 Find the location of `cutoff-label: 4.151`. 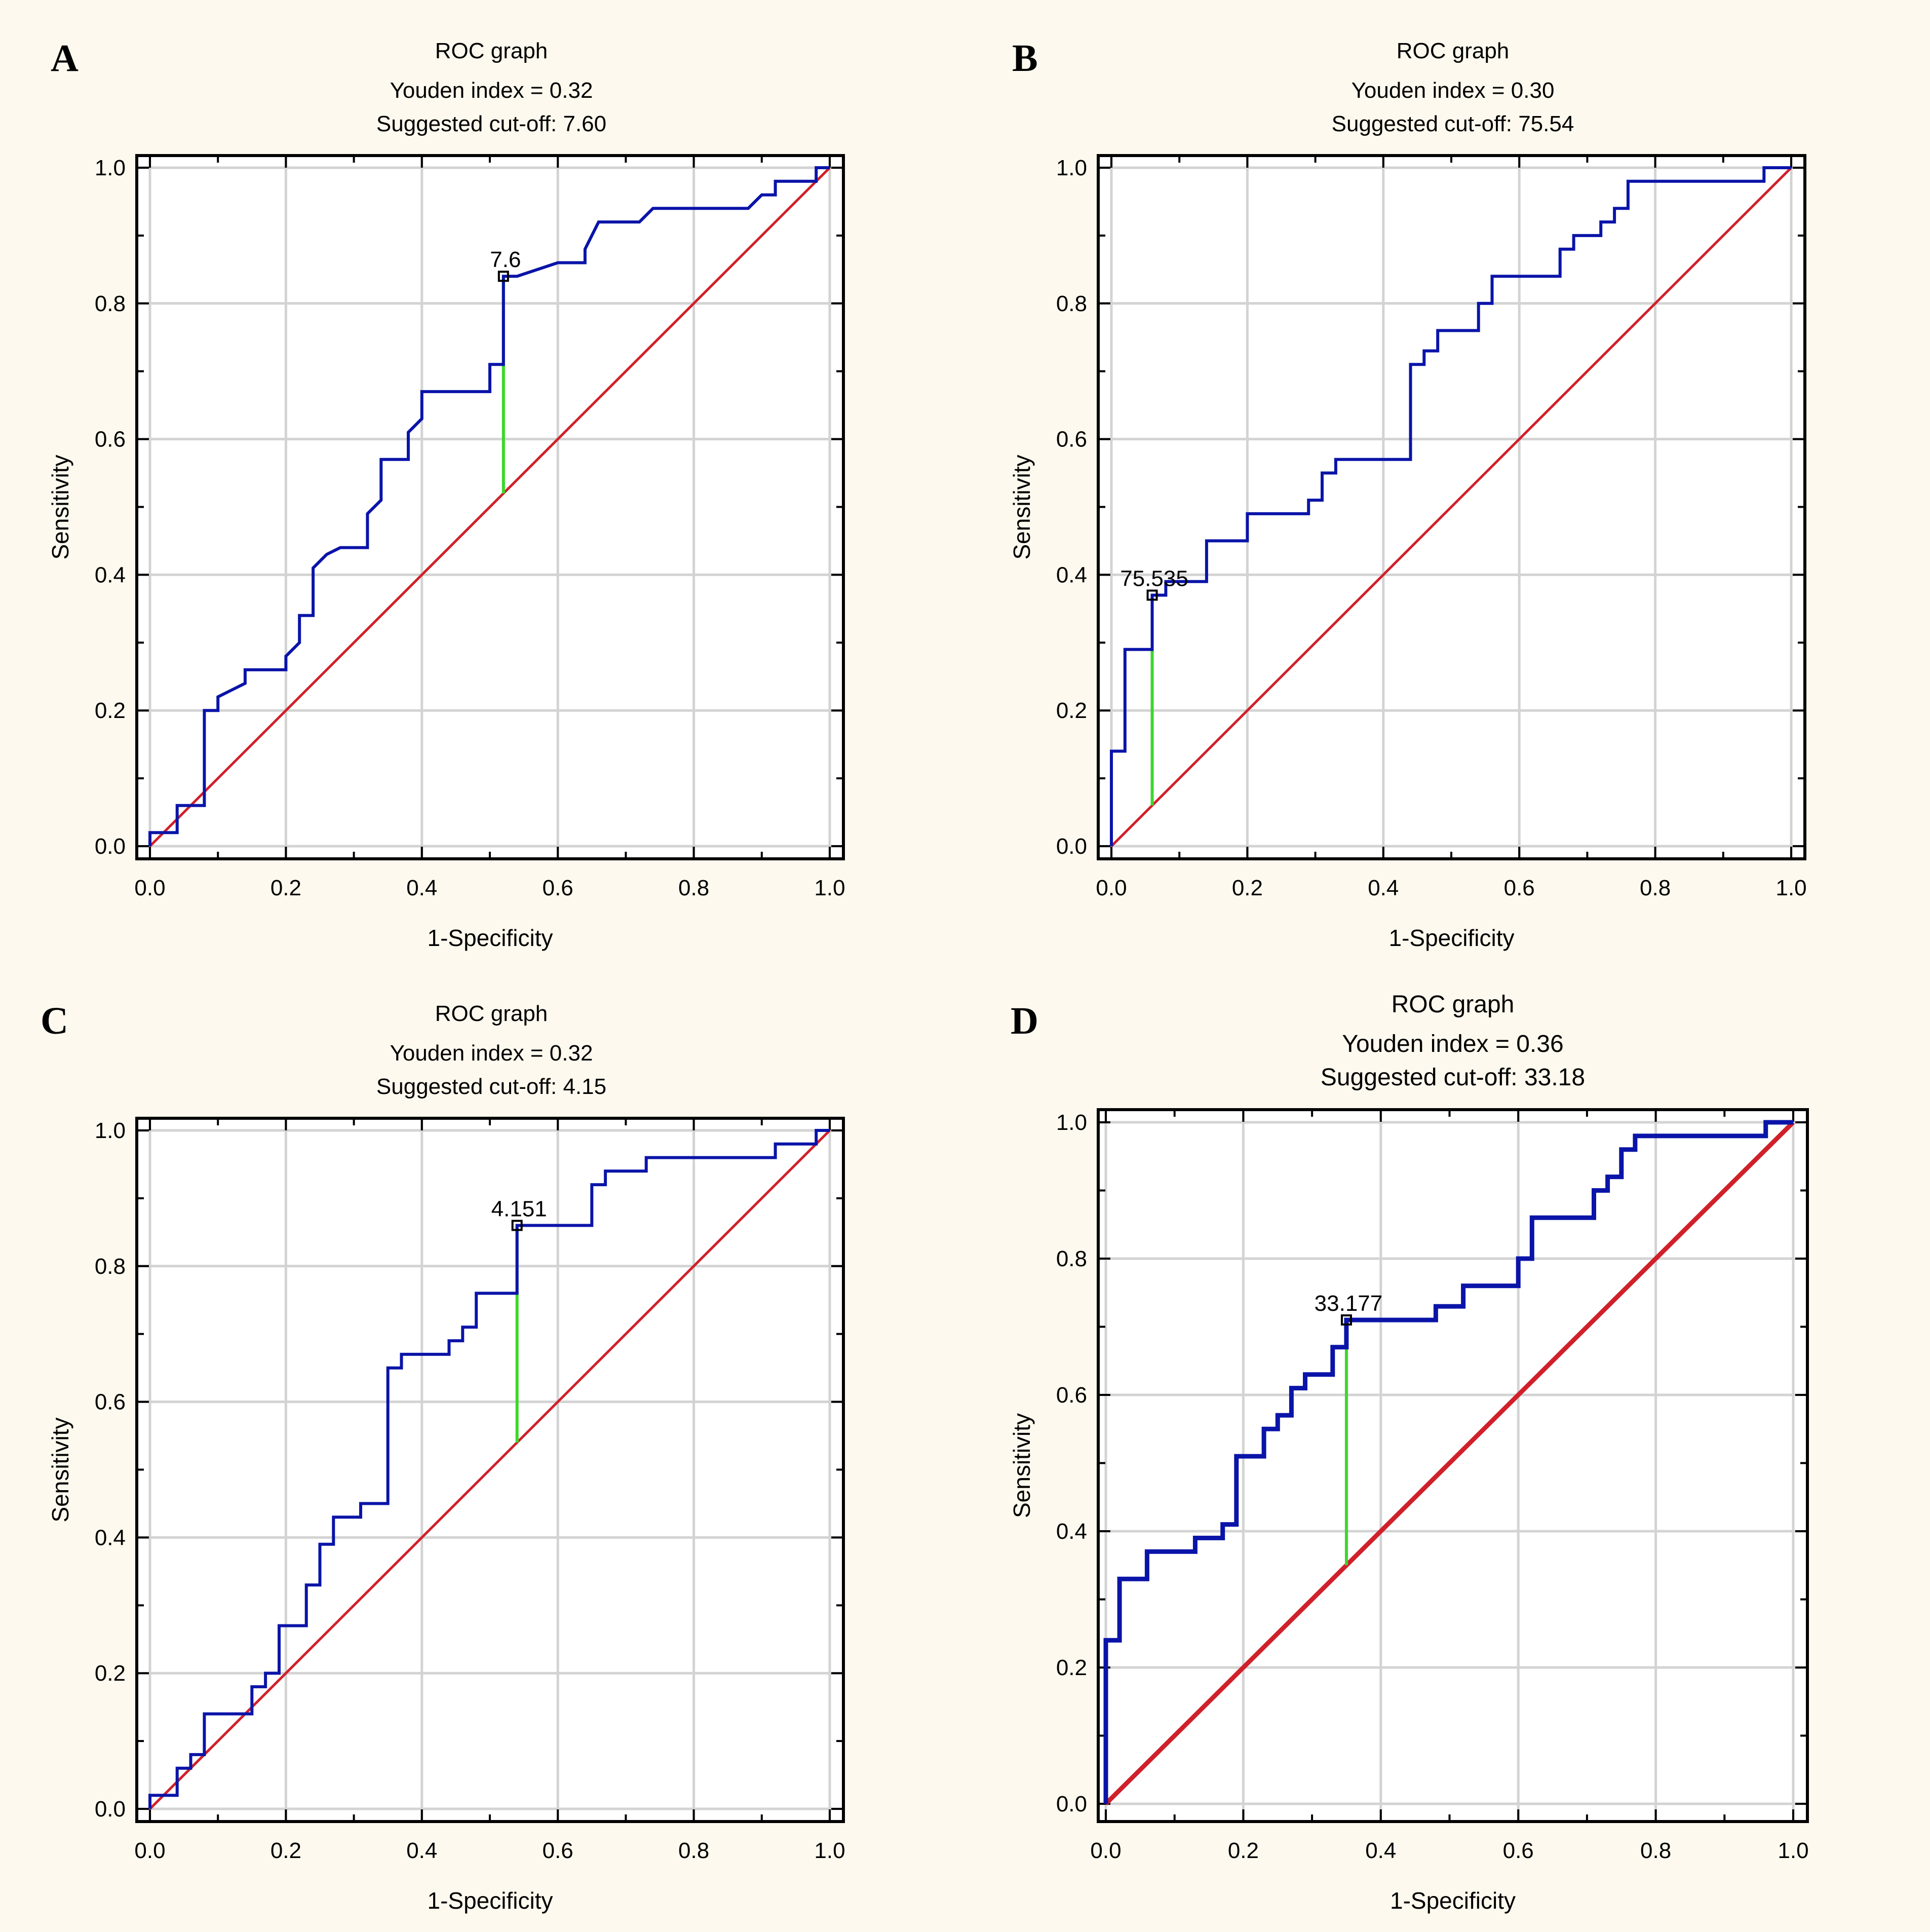

cutoff-label: 4.151 is located at coordinates (519, 1208).